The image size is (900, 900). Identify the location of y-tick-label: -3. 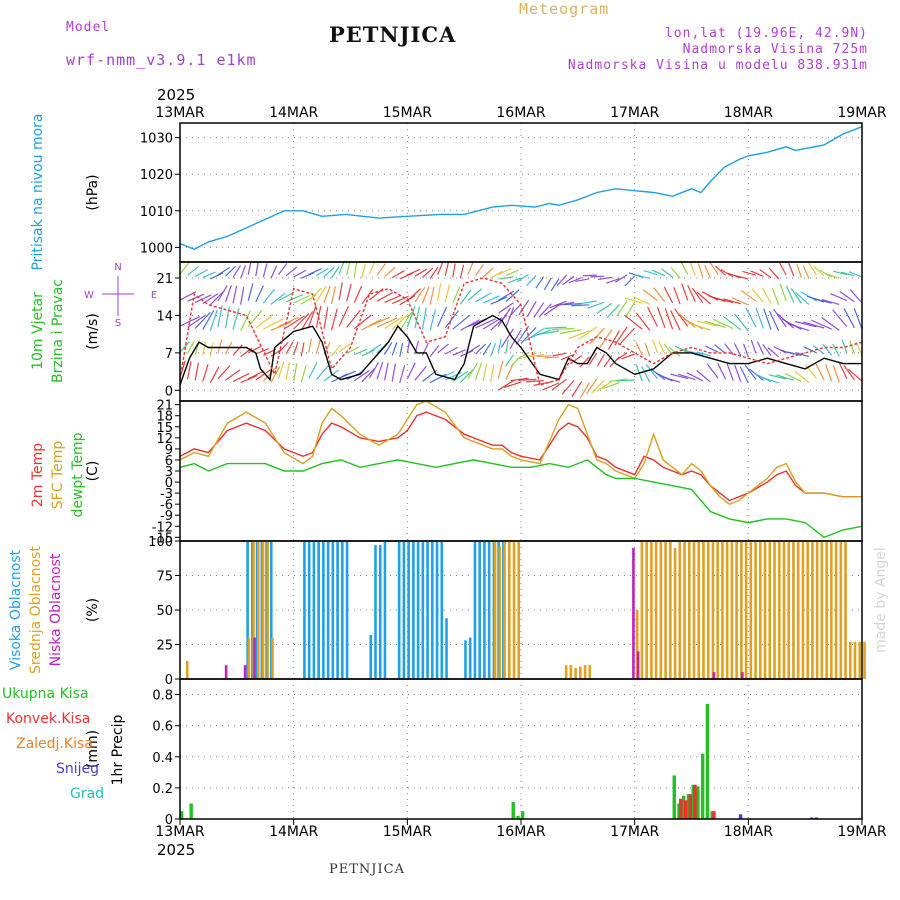
(166, 494).